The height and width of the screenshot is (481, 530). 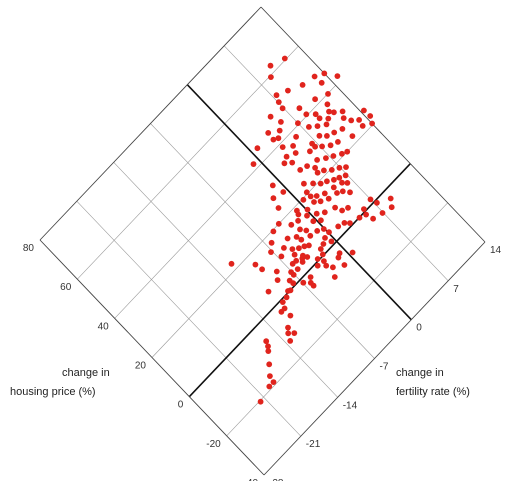 I want to click on x-tick-label: -20, so click(x=213, y=444).